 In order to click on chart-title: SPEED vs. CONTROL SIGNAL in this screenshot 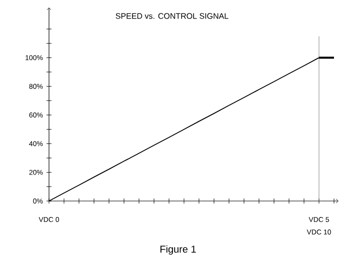, I will do `click(172, 16)`.